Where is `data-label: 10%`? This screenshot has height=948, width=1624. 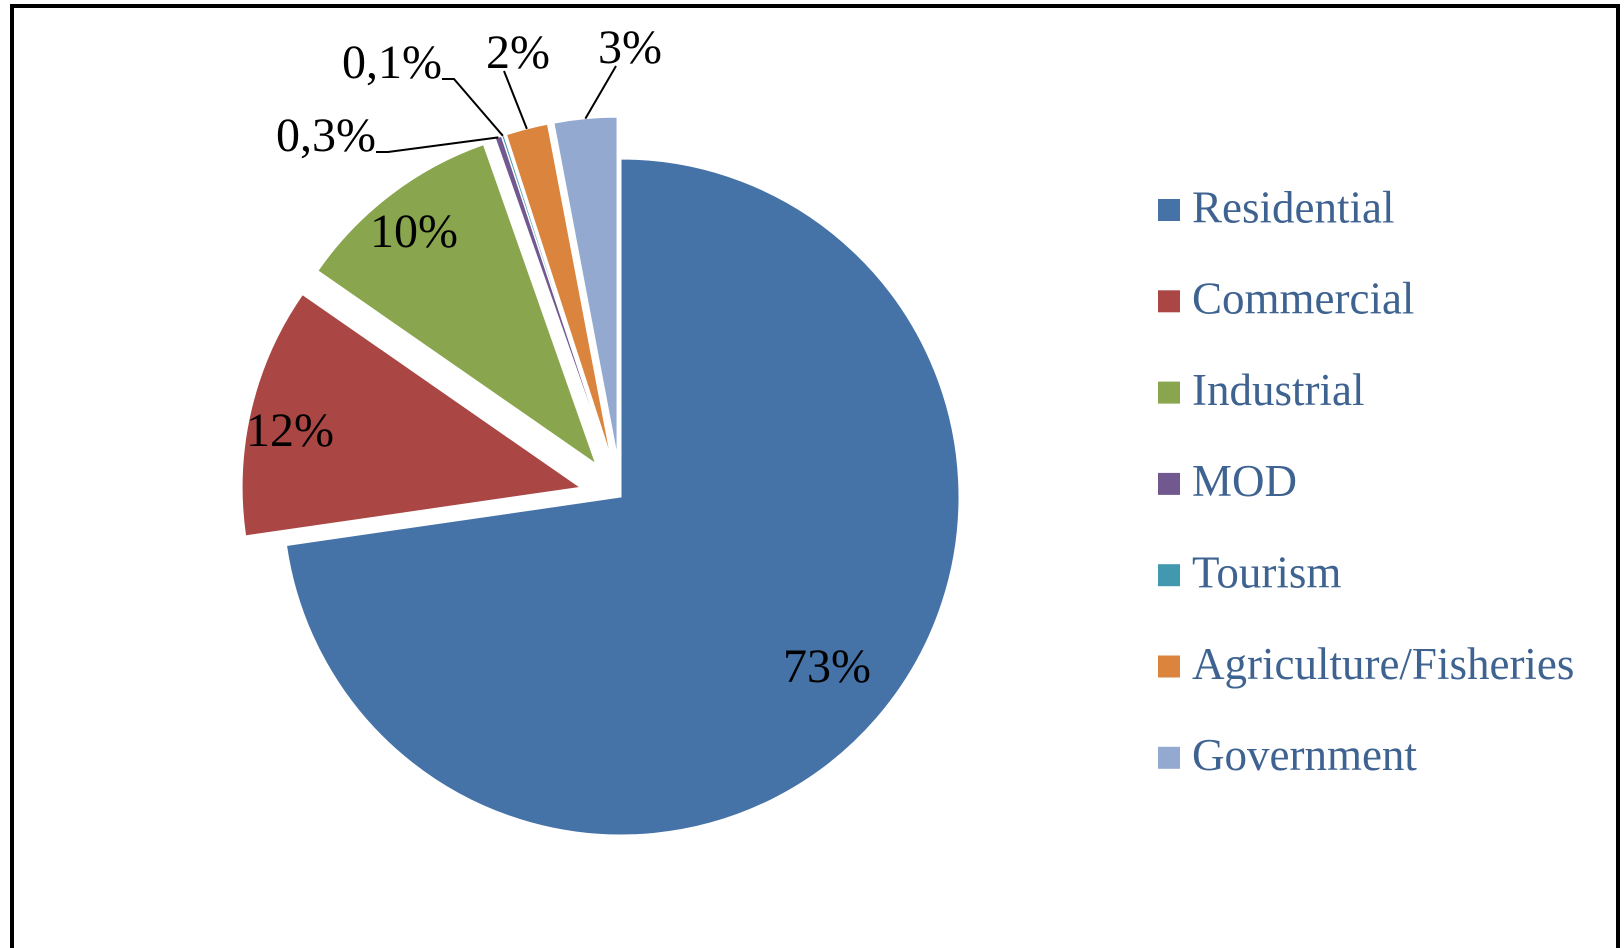
data-label: 10% is located at coordinates (414, 231).